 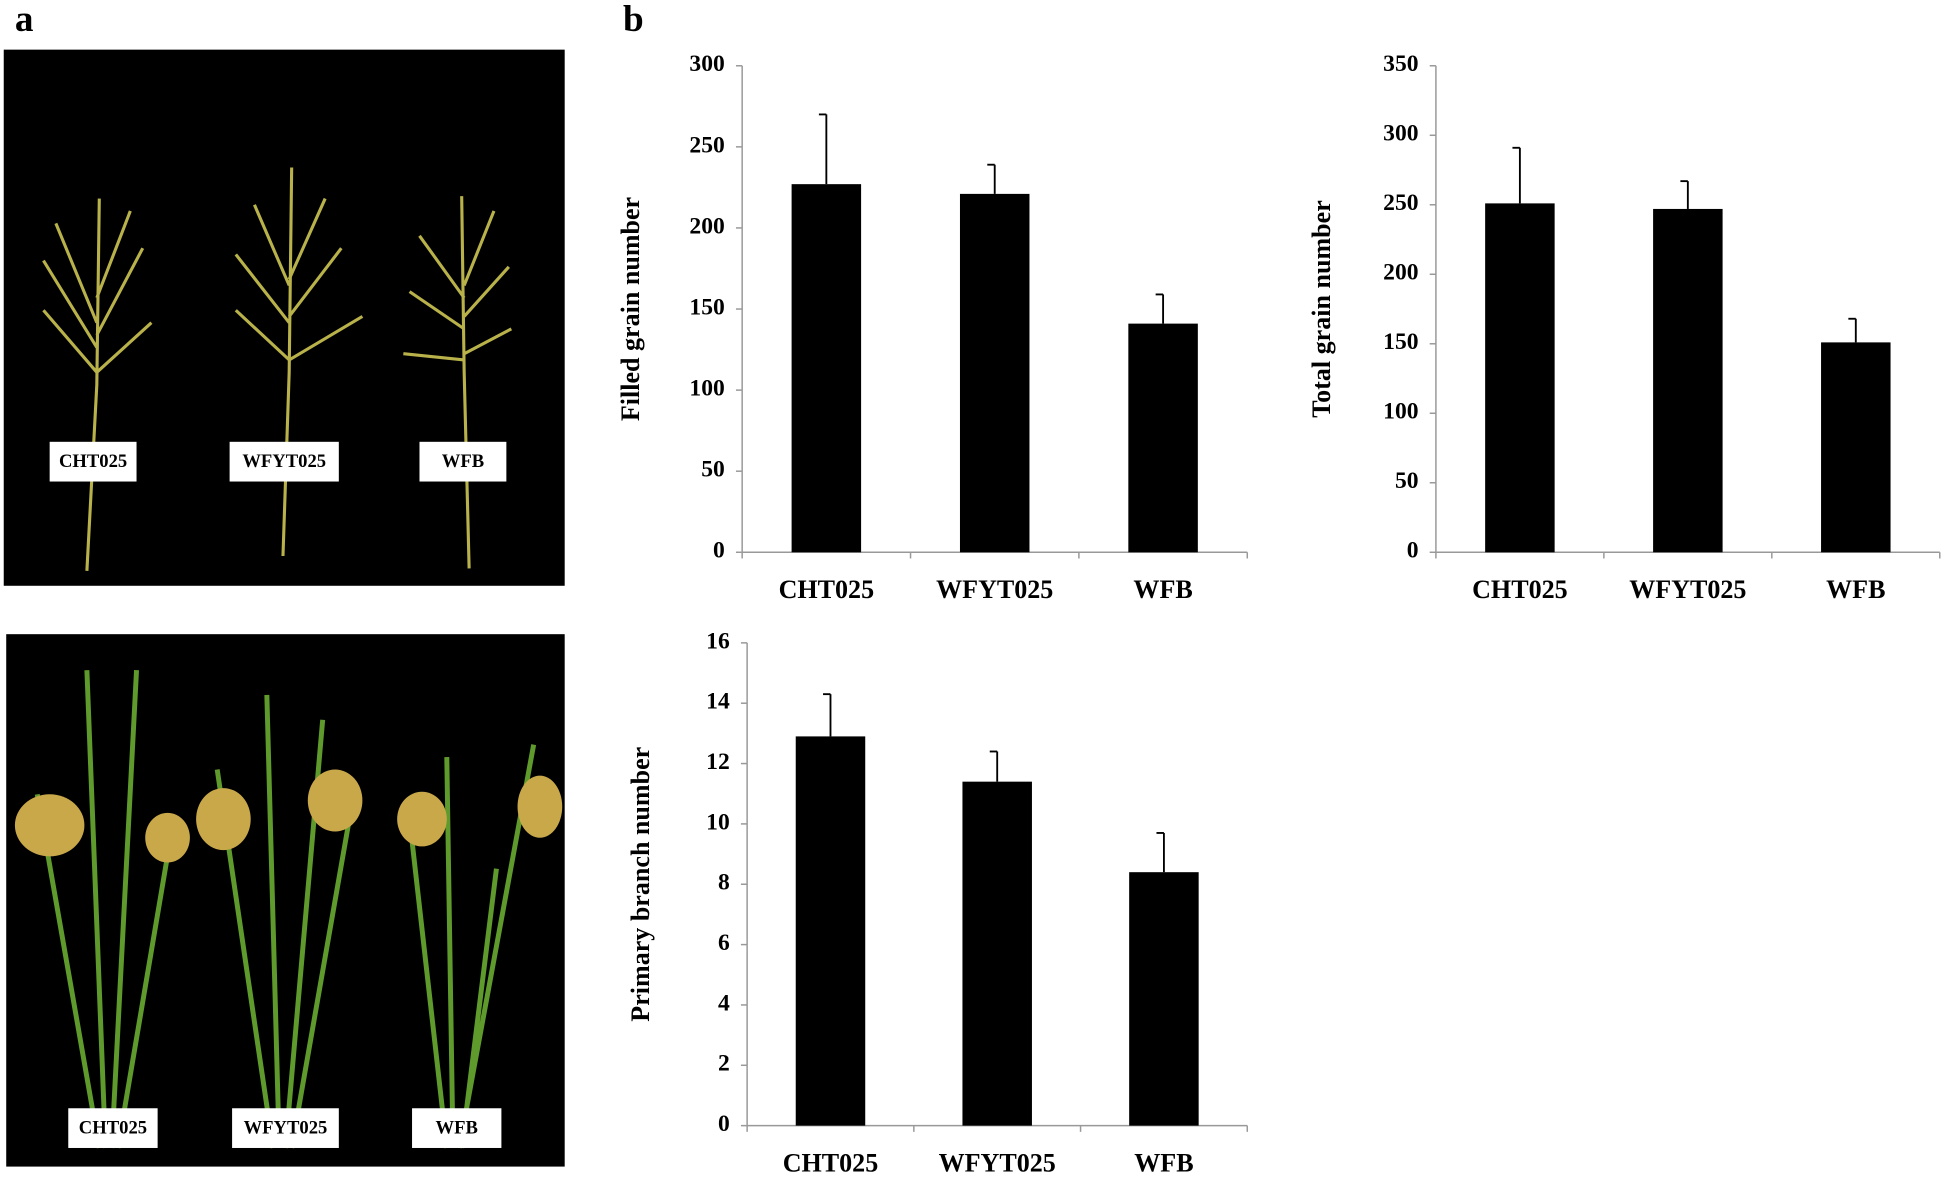 I want to click on y-tick-label: 12, so click(x=718, y=762).